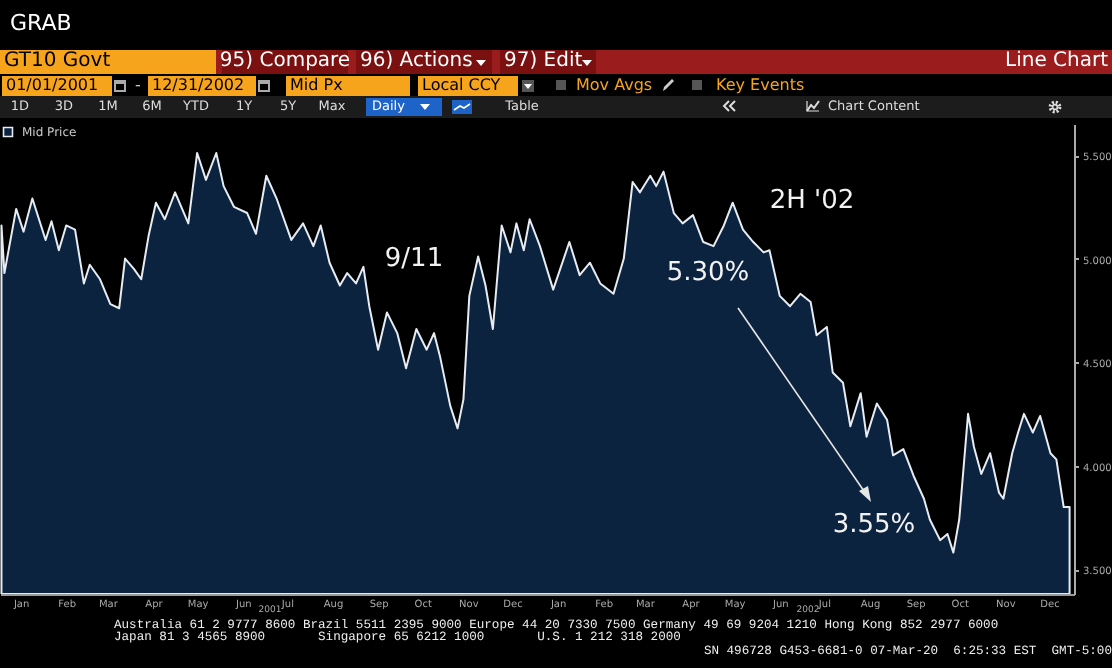  I want to click on text: 96) Actions, so click(424, 62).